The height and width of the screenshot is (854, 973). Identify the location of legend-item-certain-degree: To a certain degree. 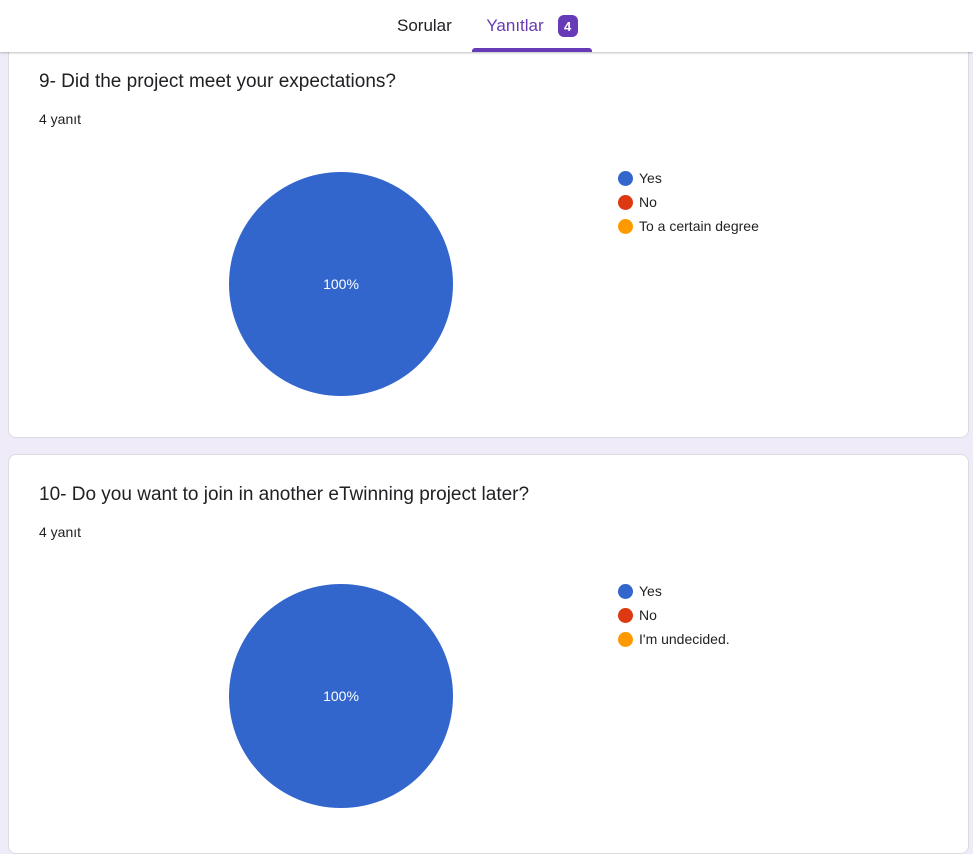
(688, 226).